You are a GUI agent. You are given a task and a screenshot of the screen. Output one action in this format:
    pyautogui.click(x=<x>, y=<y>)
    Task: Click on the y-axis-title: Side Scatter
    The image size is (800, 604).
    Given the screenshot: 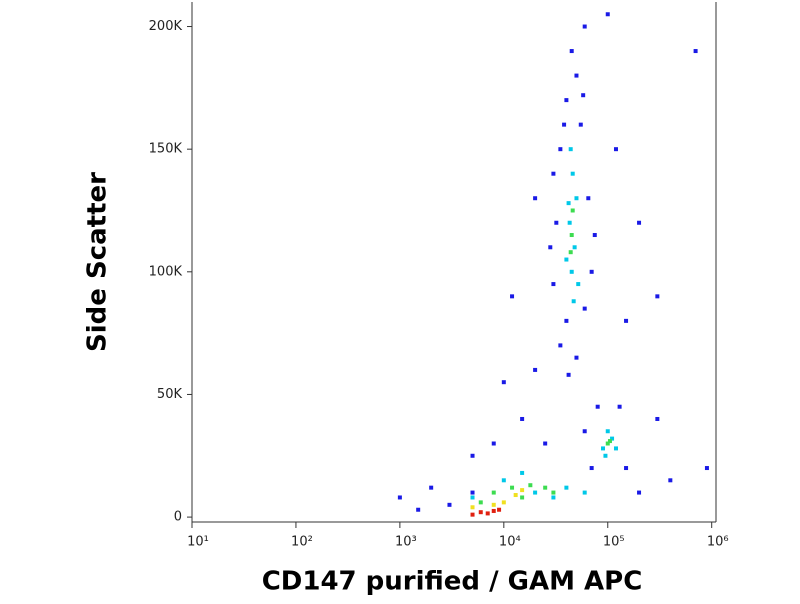 What is the action you would take?
    pyautogui.click(x=98, y=262)
    